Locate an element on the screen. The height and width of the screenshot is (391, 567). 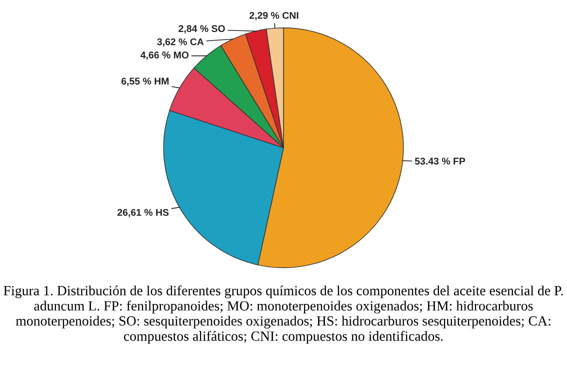
text: Figura 1. Distribución de los diferentes grupos químicos de los componentes del aceite esencial de P. aduncum L. FP: fenilpropanoides; MO: monoterpenoides oxigenados; HM: hidrocarburos monoterpenoides; SO: sesquiterpenoides oxigenados; HS: hidrocarburos sesquiterpenoides; CA: compuestos alifáticos; CNI: compuestos no identificados. is located at coordinates (283, 314).